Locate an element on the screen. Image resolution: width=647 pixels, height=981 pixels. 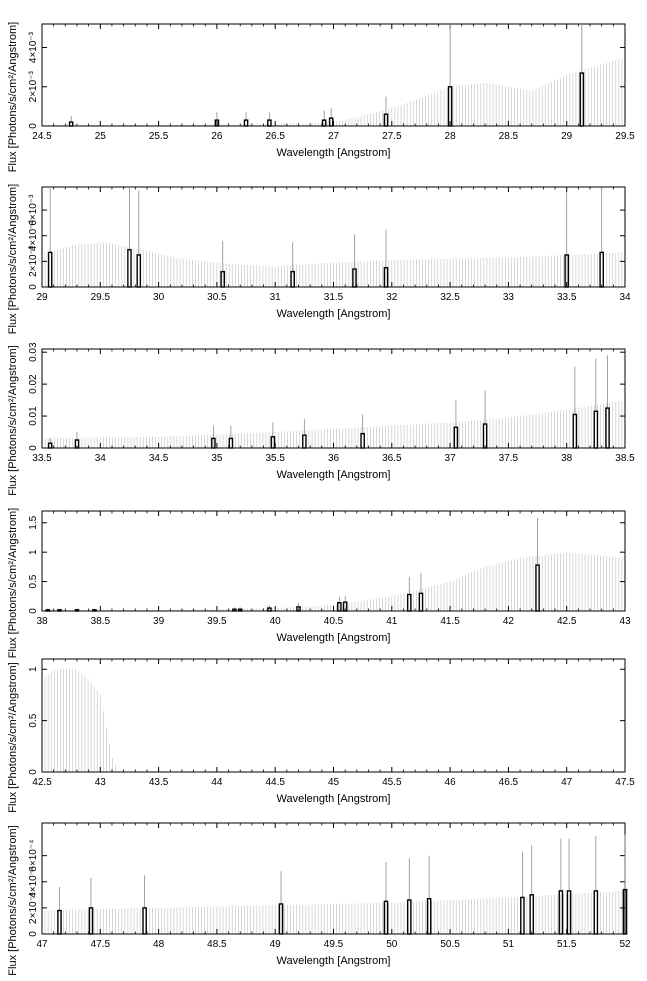
x-tick-label: 26.5 is located at coordinates (275, 136).